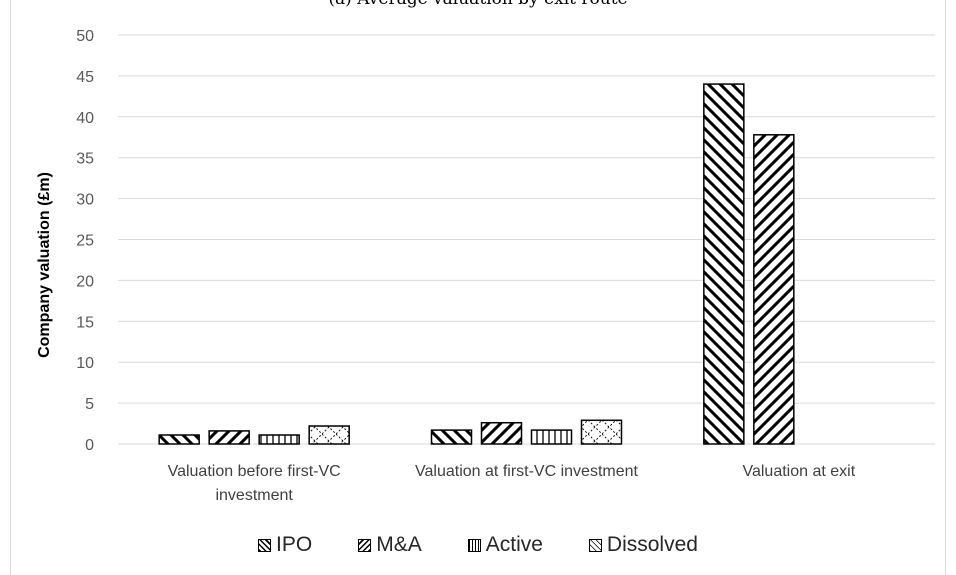 The height and width of the screenshot is (575, 956). Describe the element at coordinates (652, 544) in the screenshot. I see `legend-label: Dissolved` at that location.